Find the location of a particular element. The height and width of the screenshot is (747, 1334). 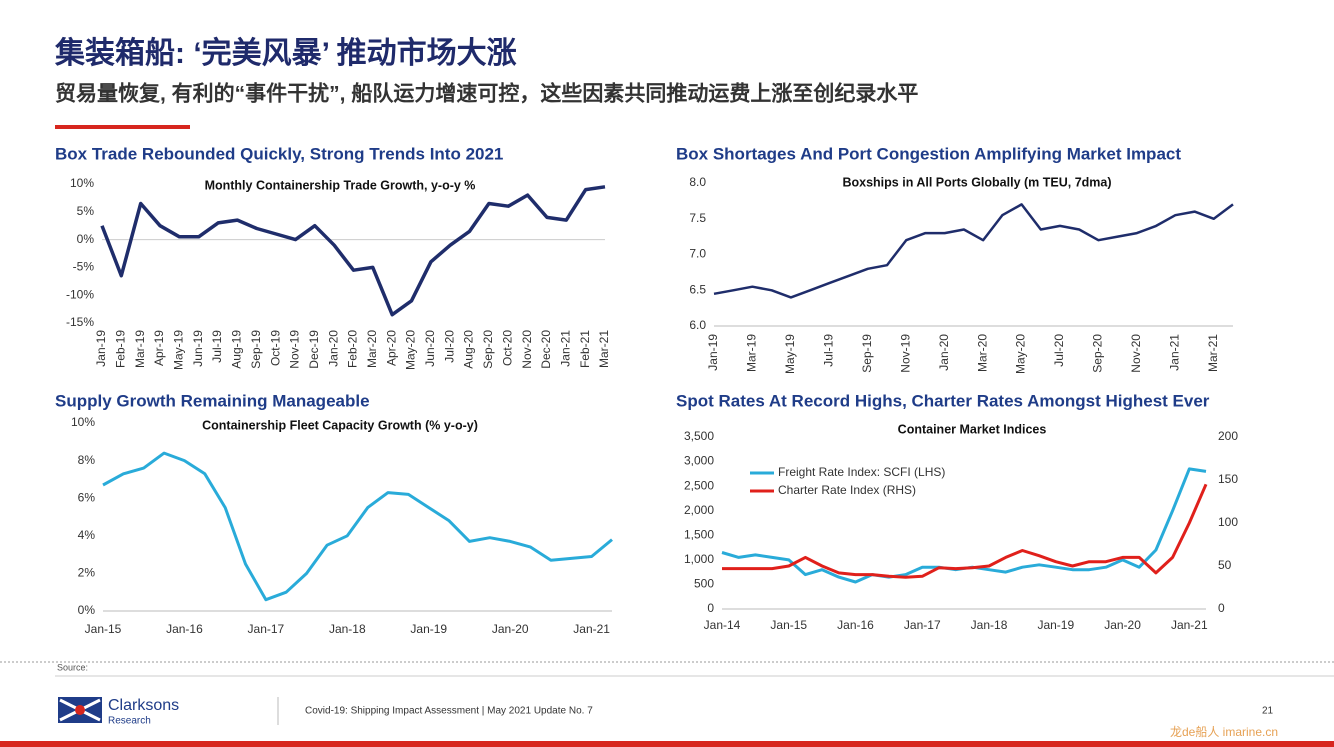

x-tick-label: Dec-19 is located at coordinates (314, 349).